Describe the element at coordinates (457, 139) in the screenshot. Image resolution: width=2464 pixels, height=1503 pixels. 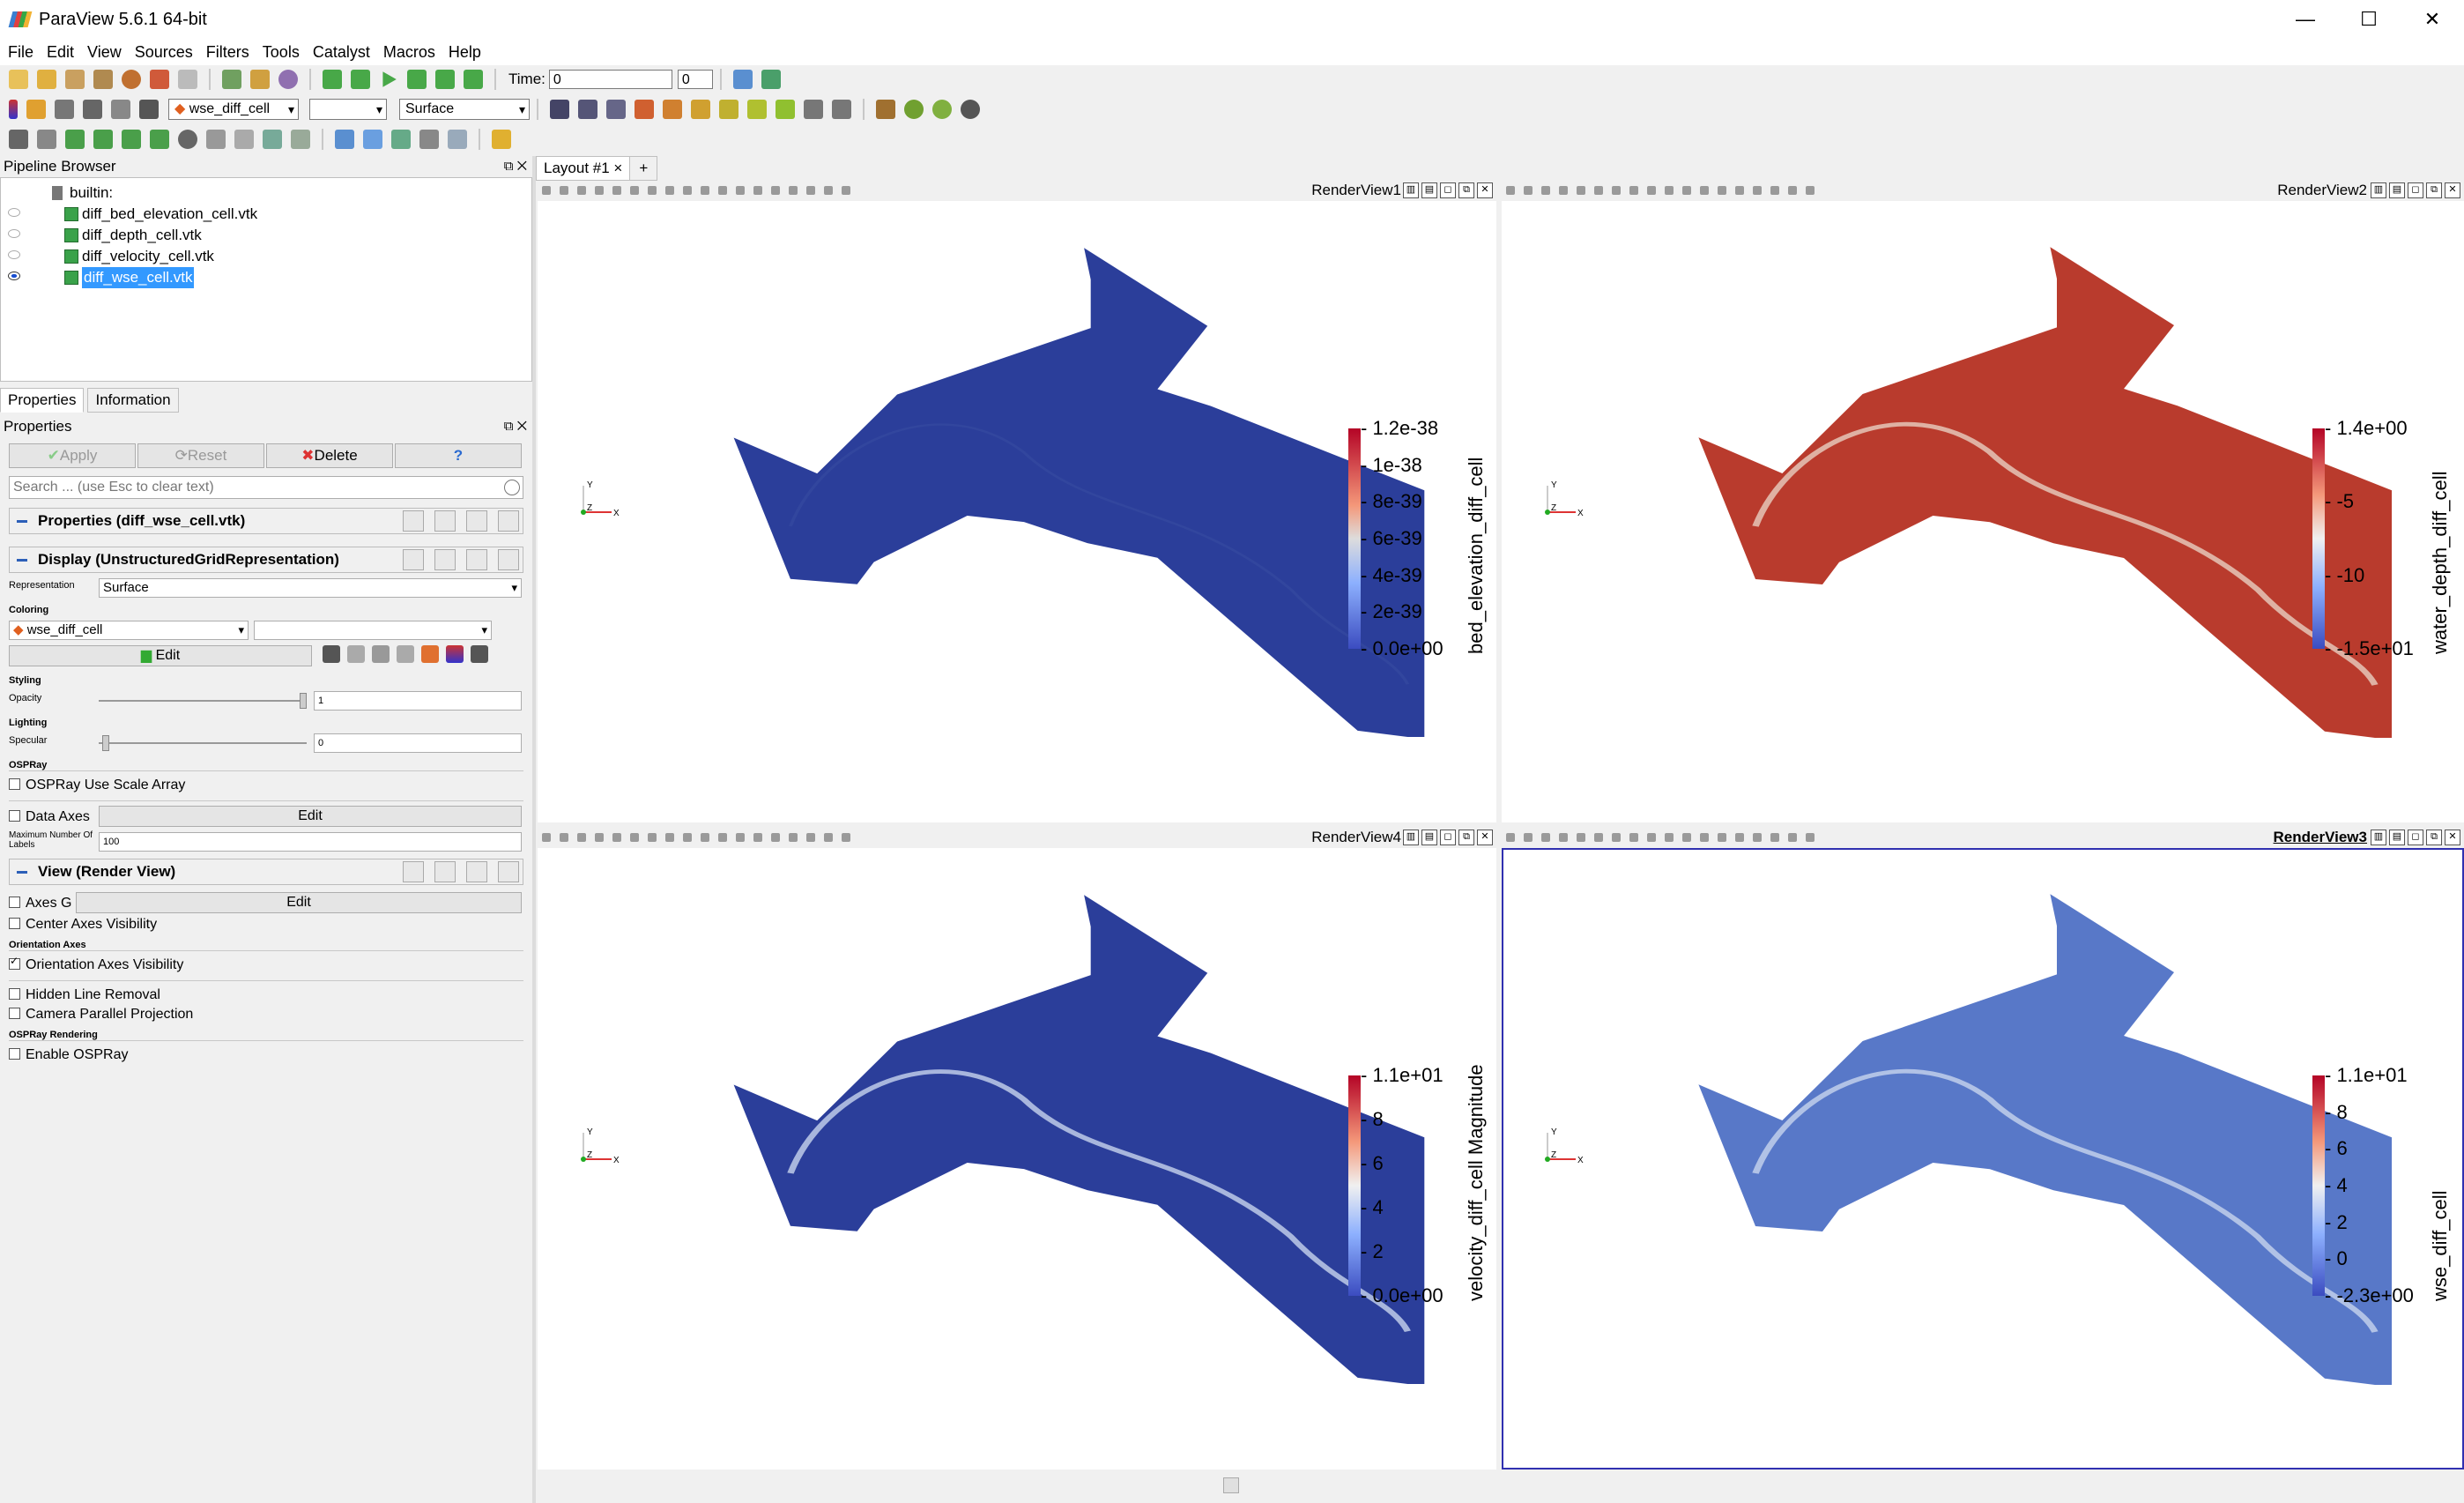
I see `clear-selection-icon` at that location.